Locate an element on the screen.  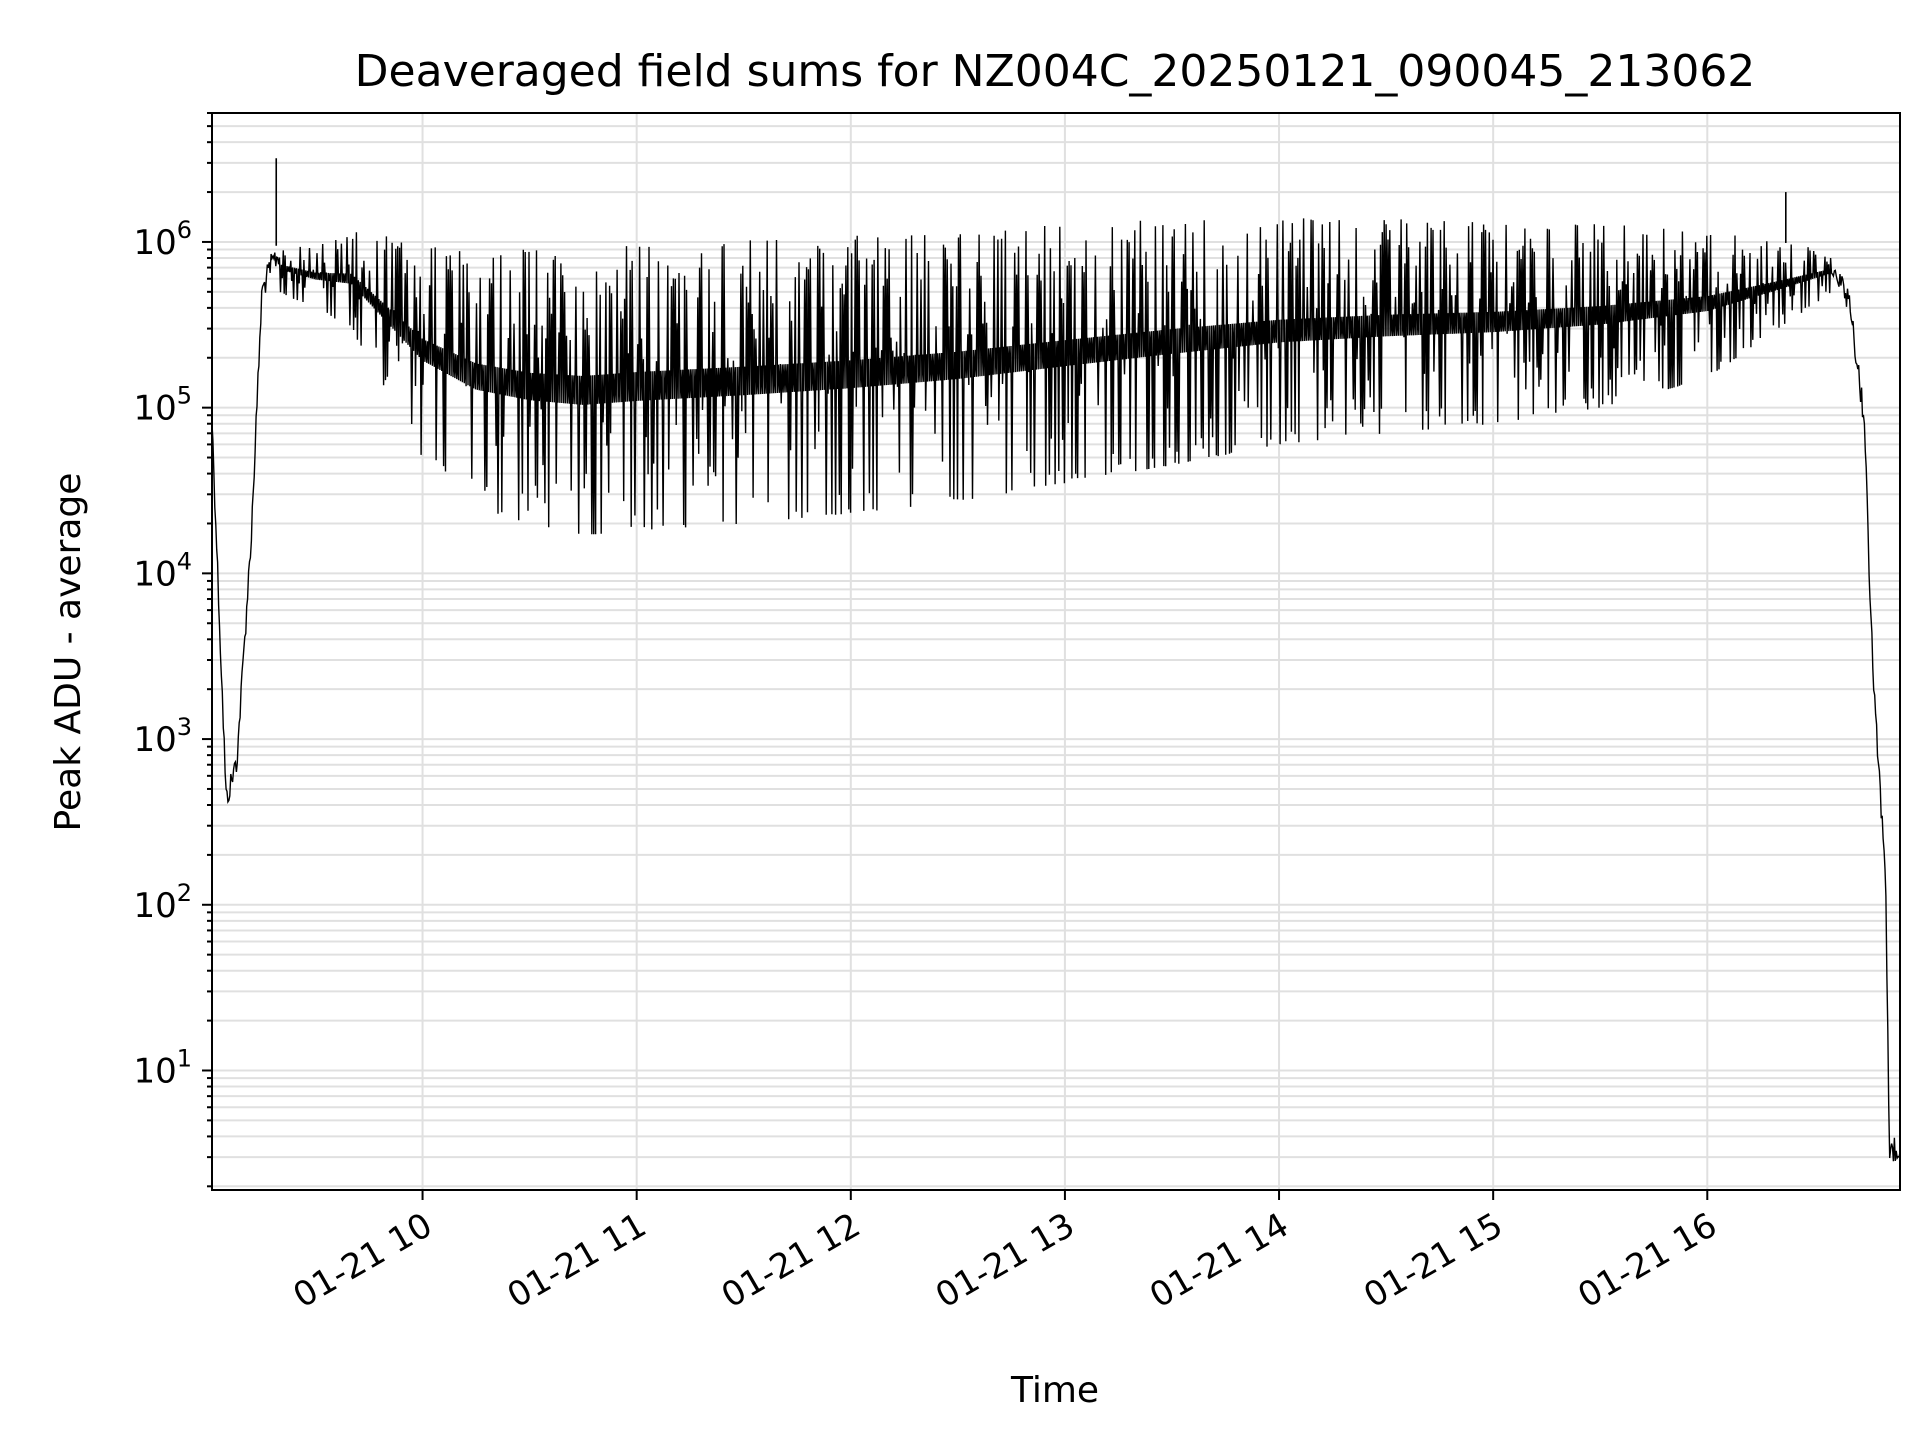
y-tick-label: 10⁵ is located at coordinates (162, 405).